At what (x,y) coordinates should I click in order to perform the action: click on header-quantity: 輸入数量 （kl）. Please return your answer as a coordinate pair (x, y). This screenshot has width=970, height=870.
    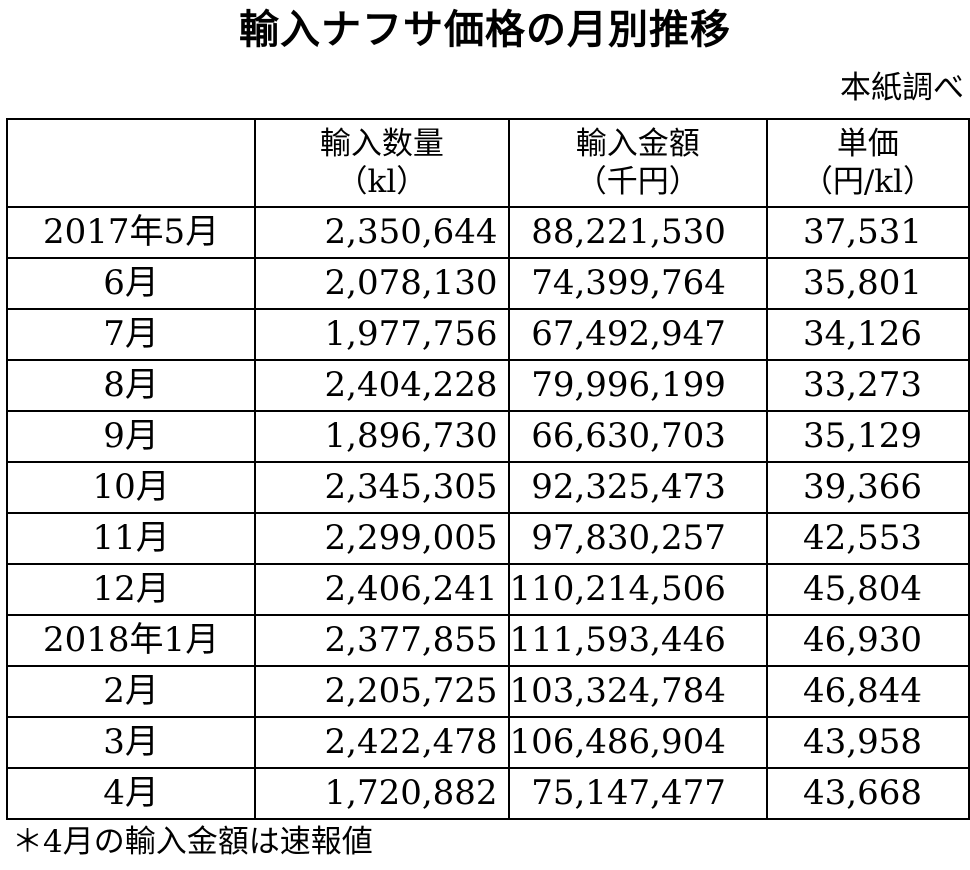
    Looking at the image, I should click on (382, 163).